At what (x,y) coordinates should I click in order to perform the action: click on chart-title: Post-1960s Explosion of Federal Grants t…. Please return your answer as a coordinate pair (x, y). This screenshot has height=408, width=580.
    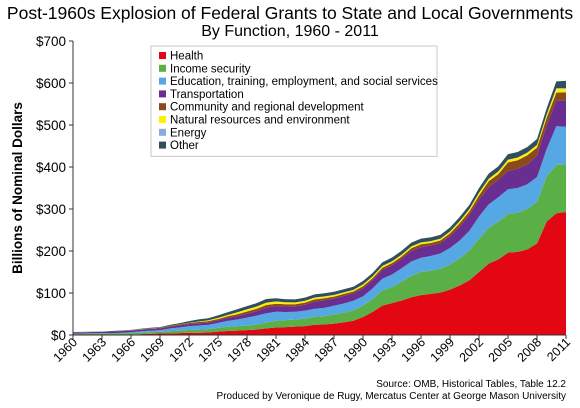
    Looking at the image, I should click on (290, 13).